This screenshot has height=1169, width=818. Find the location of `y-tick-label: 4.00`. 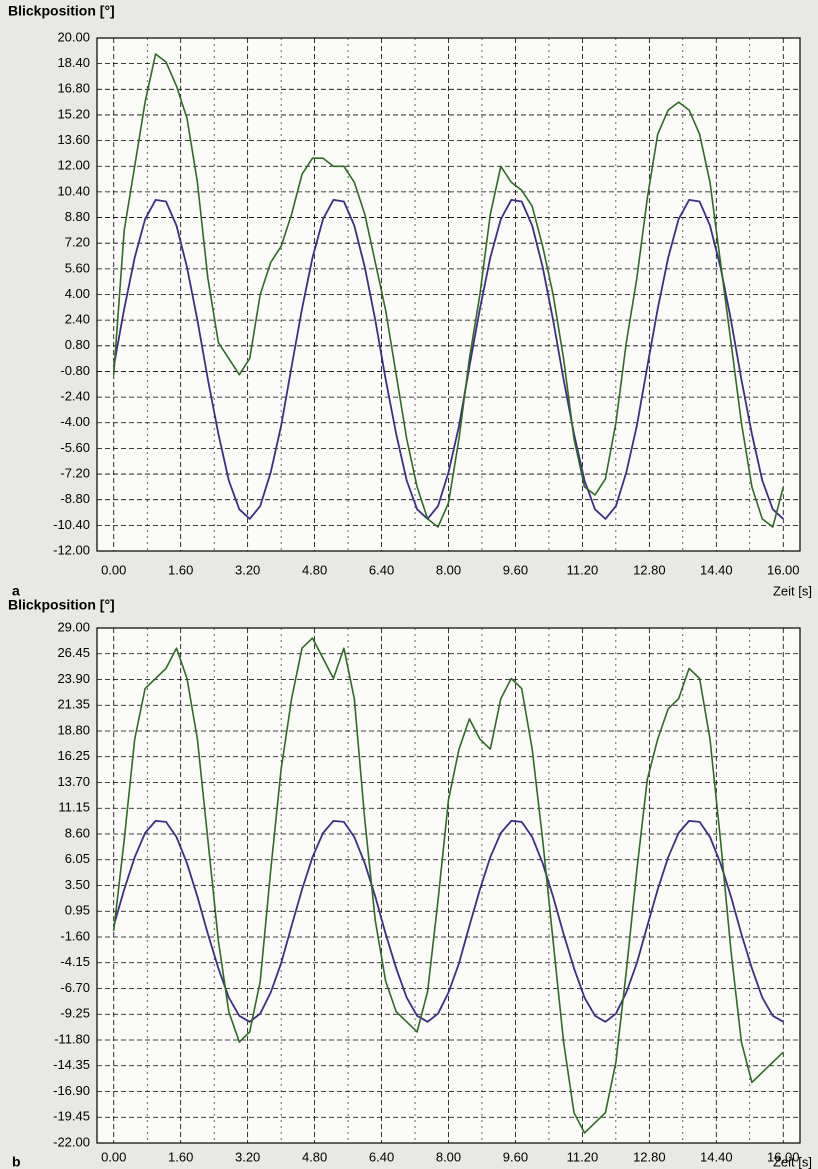

y-tick-label: 4.00 is located at coordinates (77, 293).